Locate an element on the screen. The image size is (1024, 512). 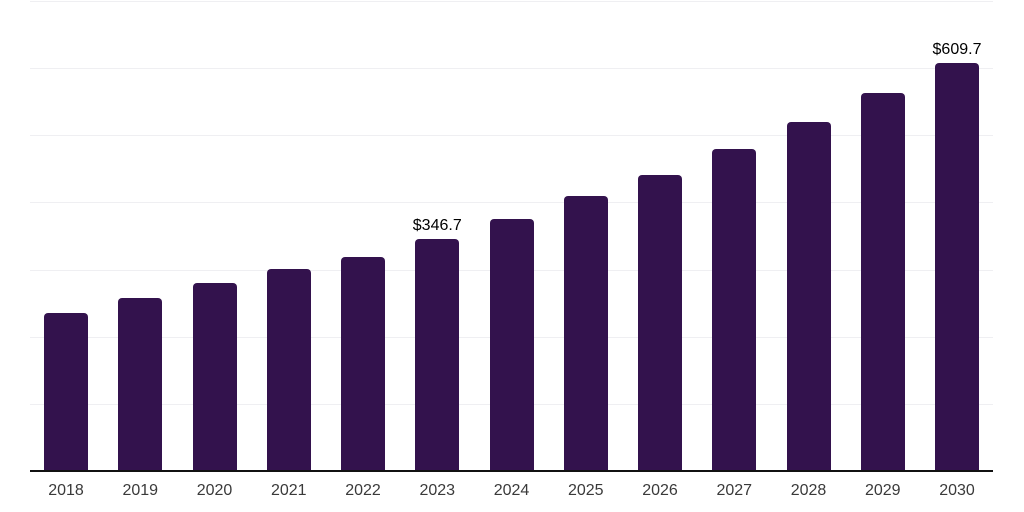
x-tick-2030: 2030 is located at coordinates (957, 490).